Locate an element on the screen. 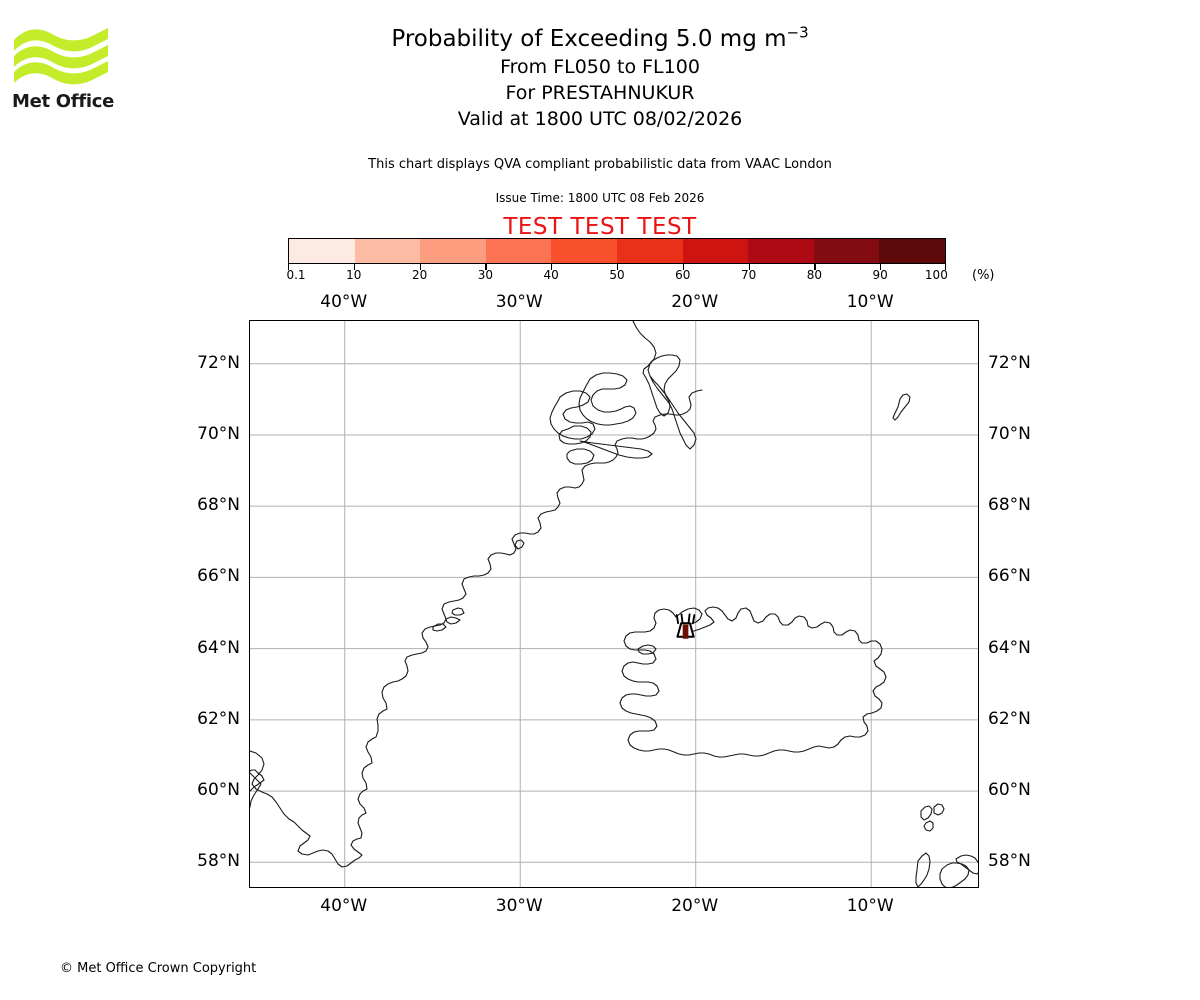 This screenshot has width=1200, height=1000. volcano-marker is located at coordinates (685, 626).